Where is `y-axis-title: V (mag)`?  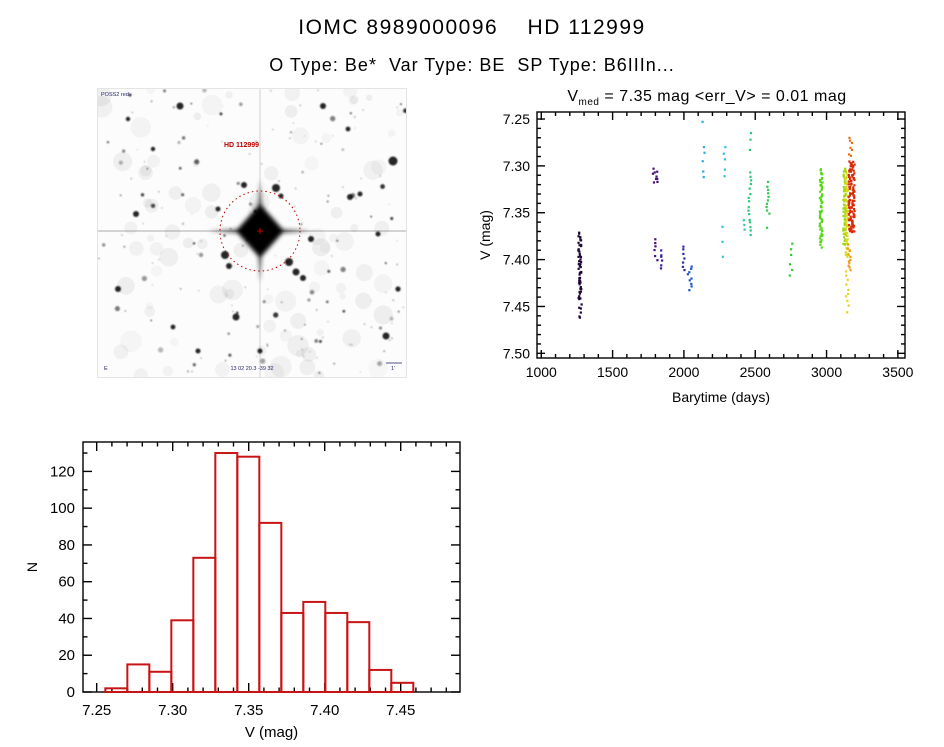
y-axis-title: V (mag) is located at coordinates (485, 235).